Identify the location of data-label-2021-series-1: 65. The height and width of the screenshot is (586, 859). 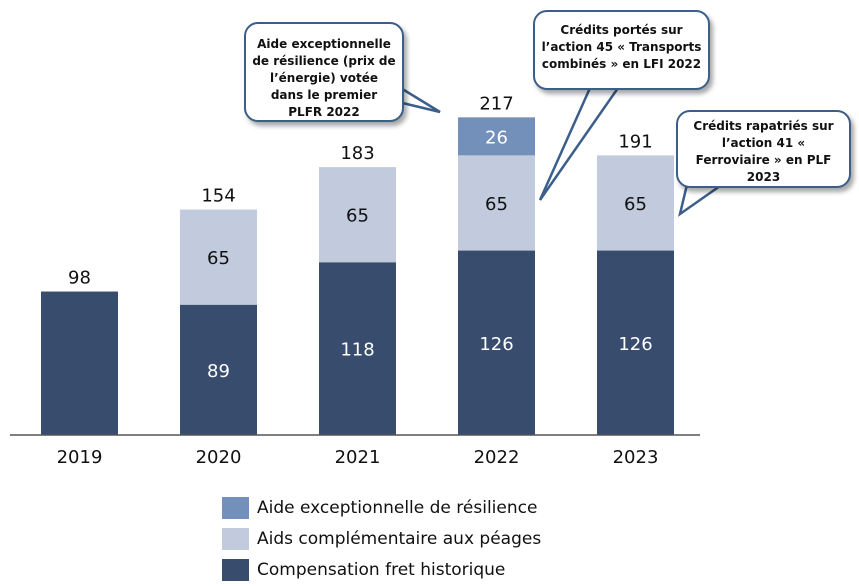
(357, 216).